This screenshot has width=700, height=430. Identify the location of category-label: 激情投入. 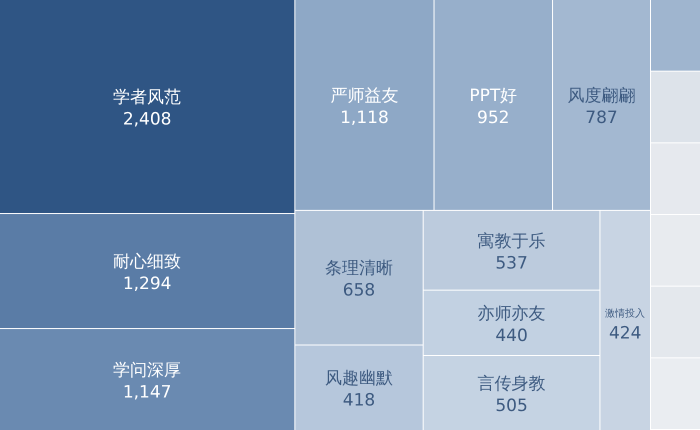
(625, 313).